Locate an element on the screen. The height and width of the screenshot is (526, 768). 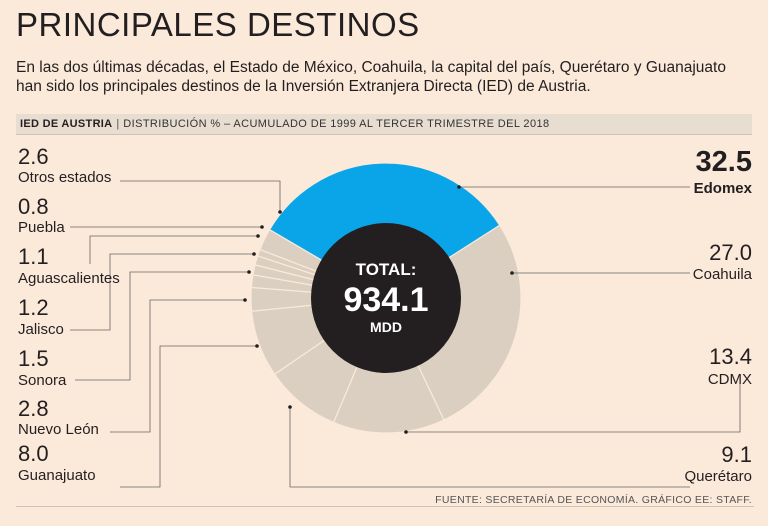
leader-line-queretaro is located at coordinates (489, 447).